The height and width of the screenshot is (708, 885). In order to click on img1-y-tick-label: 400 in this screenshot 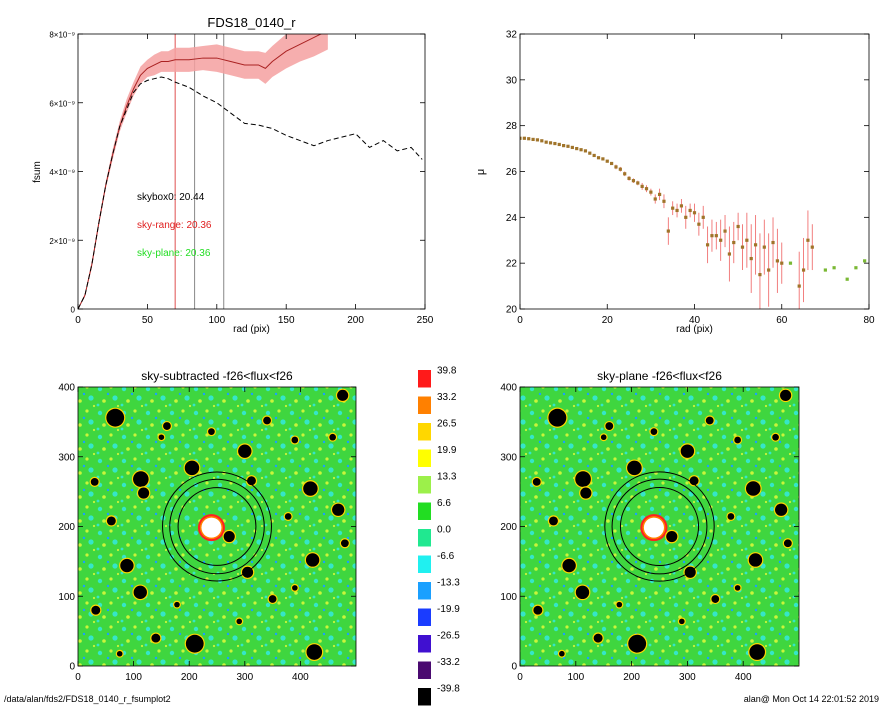, I will do `click(66, 388)`.